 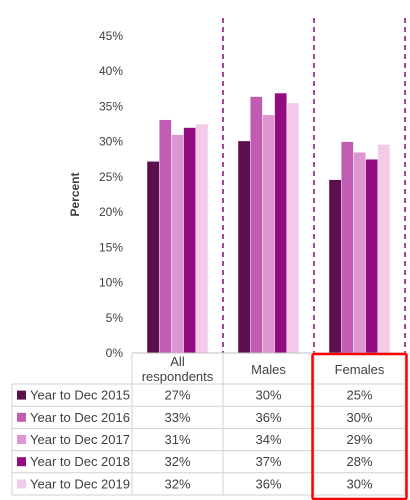 I want to click on legend-label: Year to Dec 2017, so click(x=80, y=439).